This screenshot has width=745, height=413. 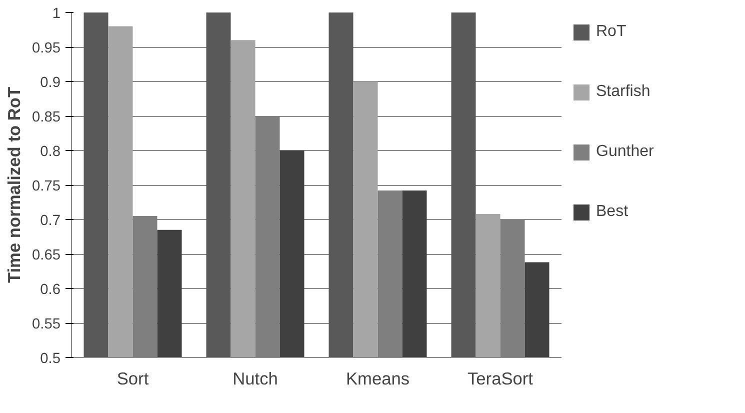 I want to click on y-tick-label: 1, so click(x=56, y=14).